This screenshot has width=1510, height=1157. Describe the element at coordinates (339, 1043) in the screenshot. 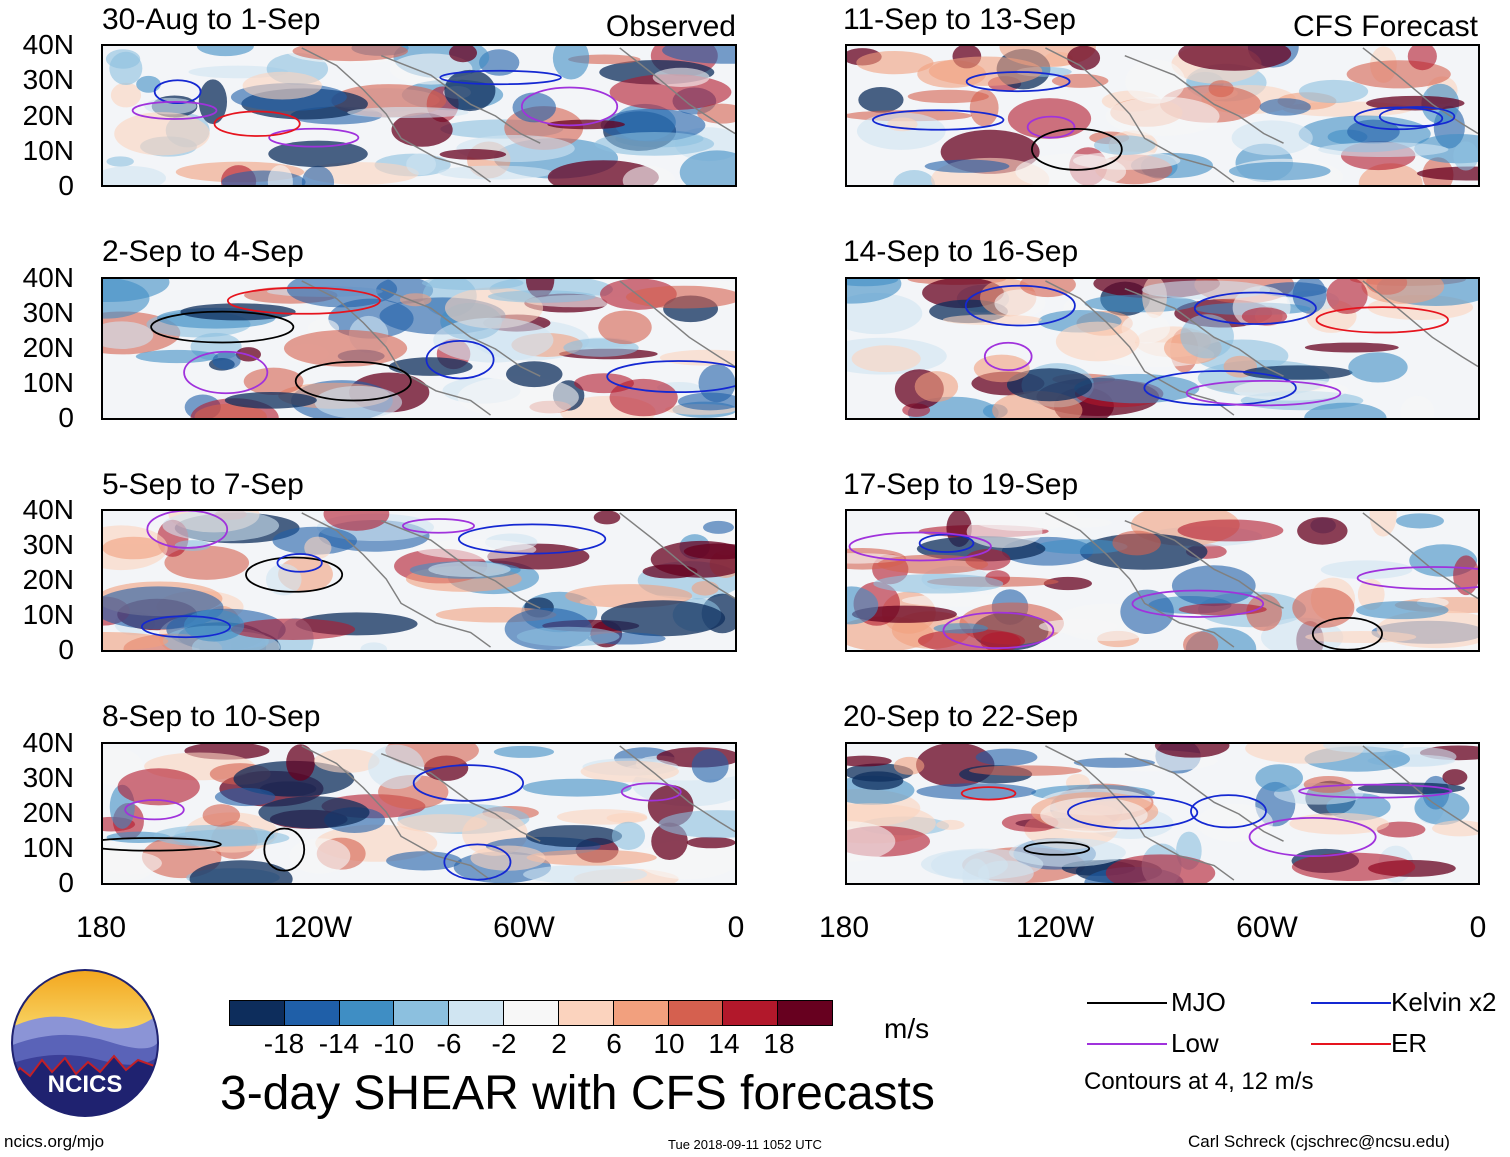

I see `colorbar-label: -14` at that location.